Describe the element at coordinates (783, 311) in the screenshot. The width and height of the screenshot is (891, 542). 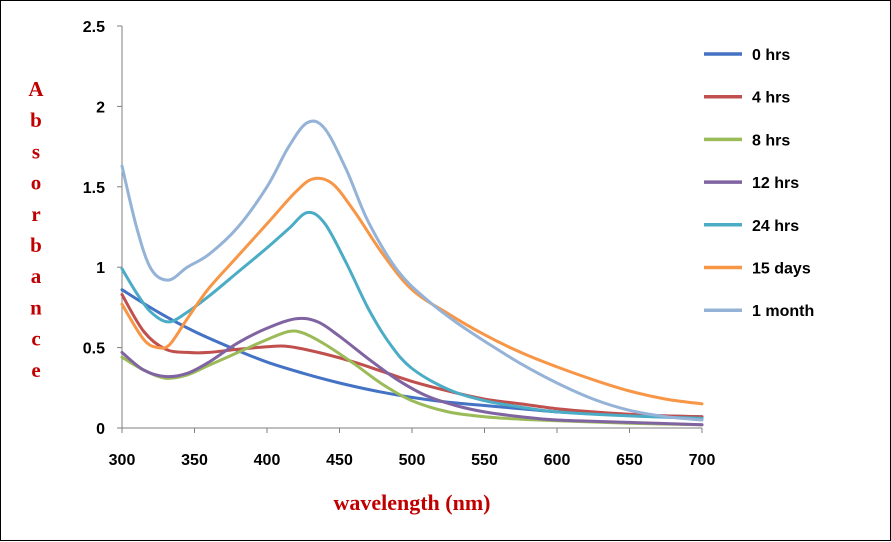
I see `legend-label-7: 1 month` at that location.